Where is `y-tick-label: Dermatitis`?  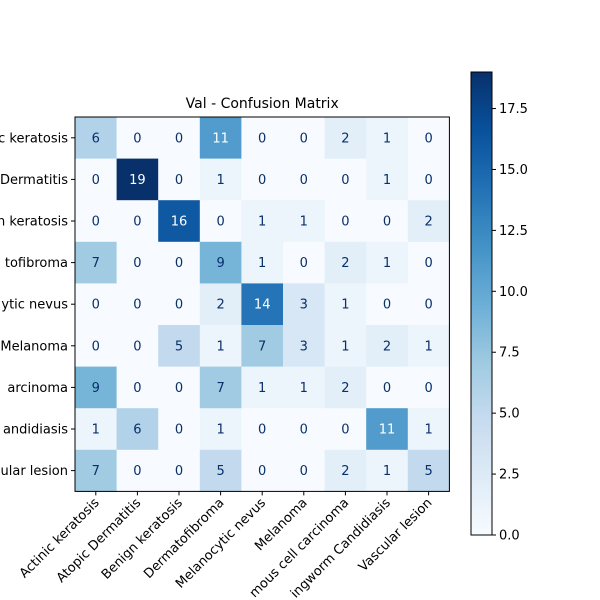 y-tick-label: Dermatitis is located at coordinates (34, 180).